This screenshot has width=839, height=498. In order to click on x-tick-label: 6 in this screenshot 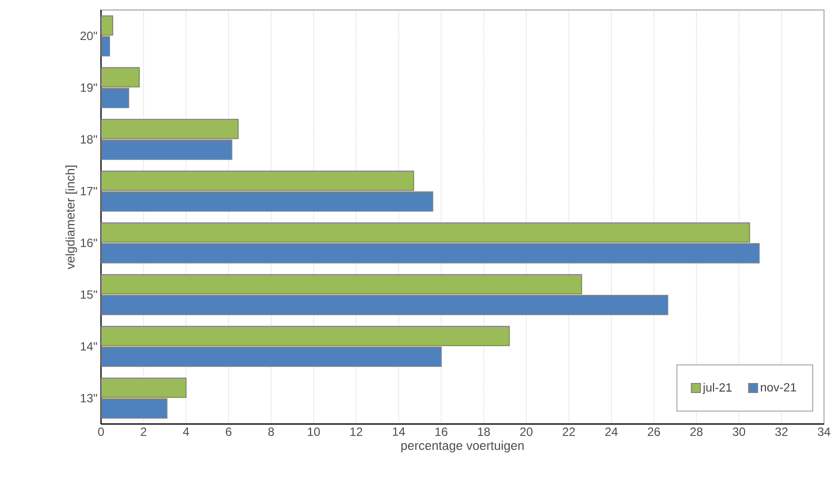, I will do `click(229, 432)`.